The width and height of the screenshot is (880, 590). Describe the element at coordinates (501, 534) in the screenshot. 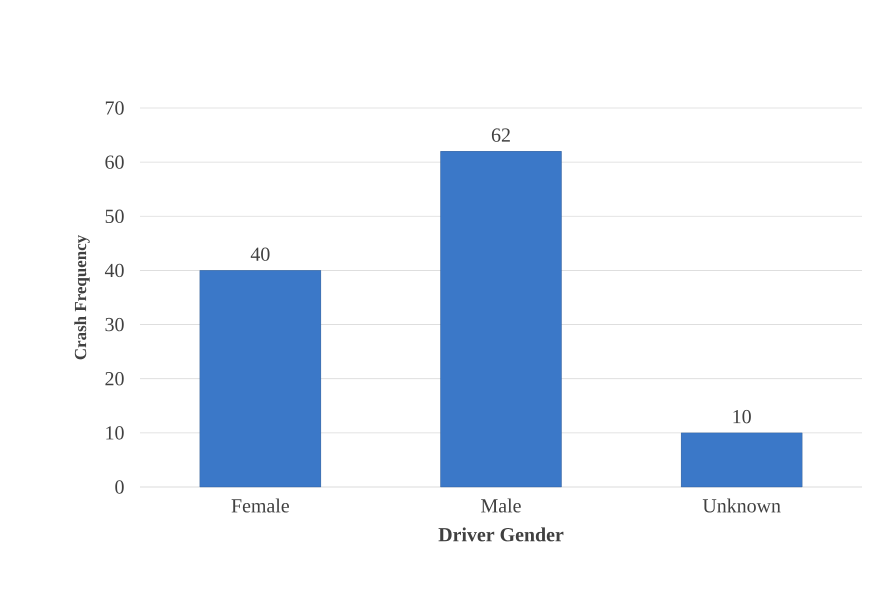

I see `x-axis-title: Driver Gender` at that location.